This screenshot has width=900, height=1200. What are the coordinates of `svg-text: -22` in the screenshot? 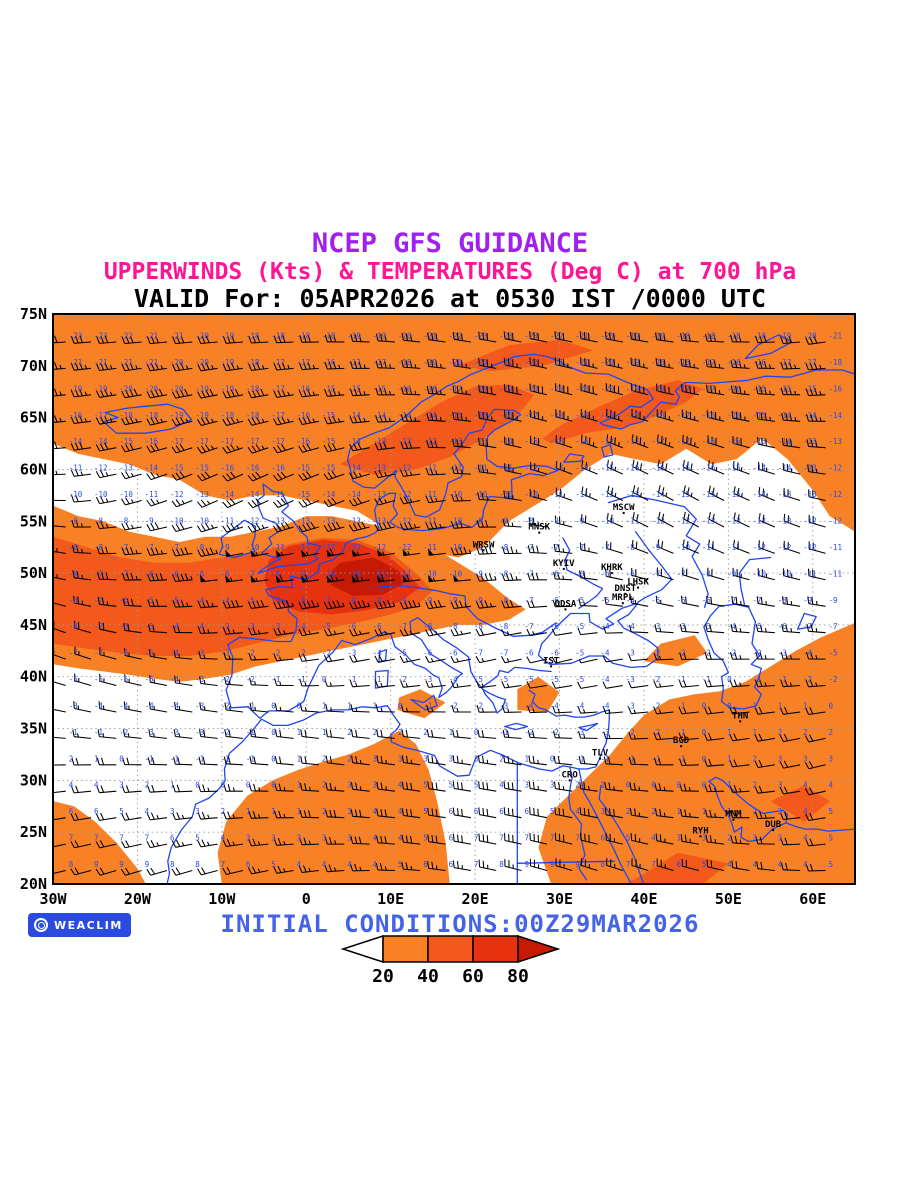 It's located at (126, 336).